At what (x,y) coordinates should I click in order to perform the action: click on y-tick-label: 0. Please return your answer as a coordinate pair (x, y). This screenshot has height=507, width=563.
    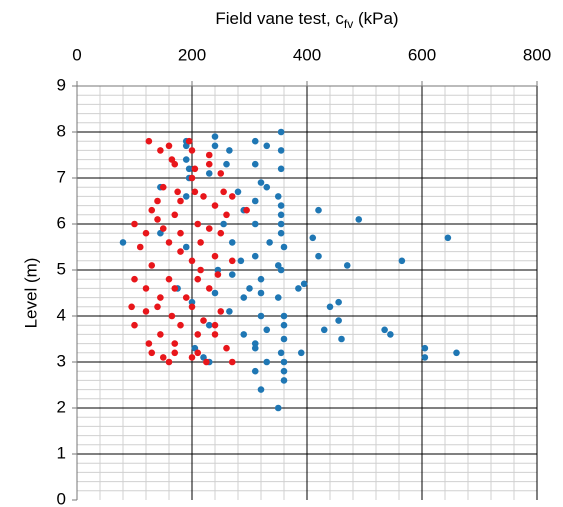
    Looking at the image, I should click on (61, 498).